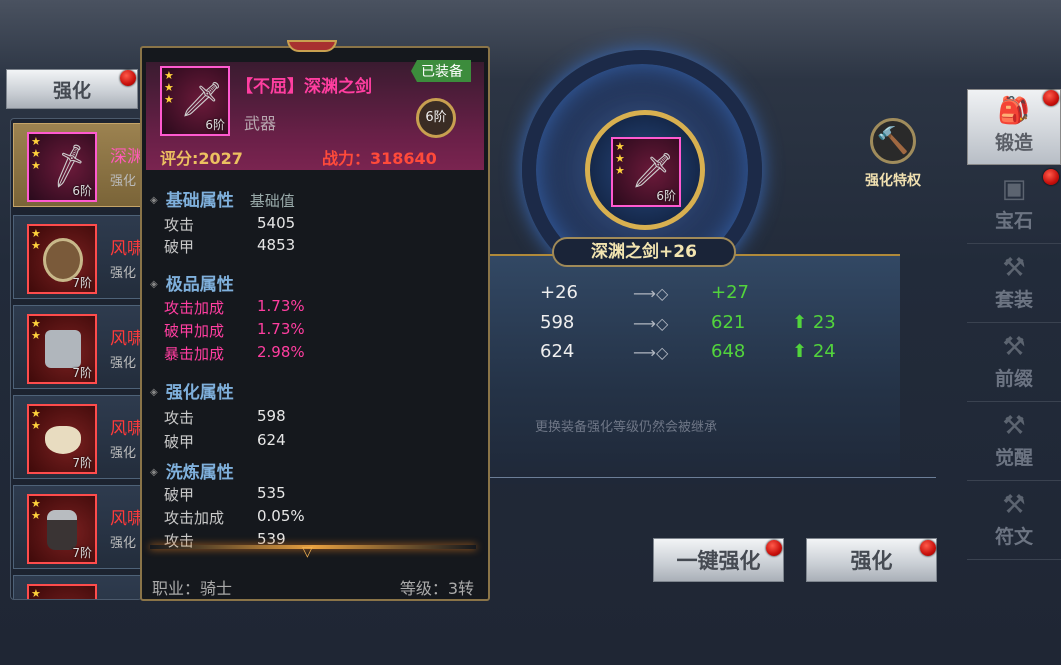 This screenshot has height=665, width=1061. Describe the element at coordinates (36, 153) in the screenshot. I see `star-icon: ★ ★ ★` at that location.